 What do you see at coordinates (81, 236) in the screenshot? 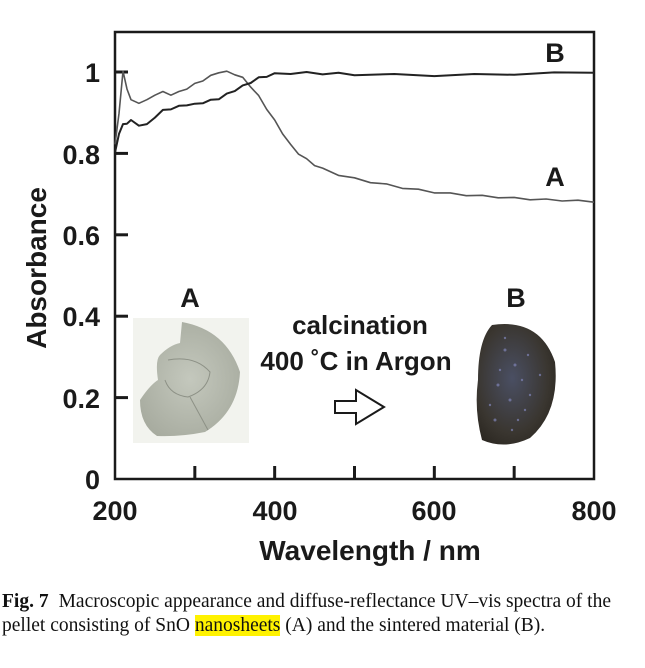
I see `y-tick-label: 0.6` at bounding box center [81, 236].